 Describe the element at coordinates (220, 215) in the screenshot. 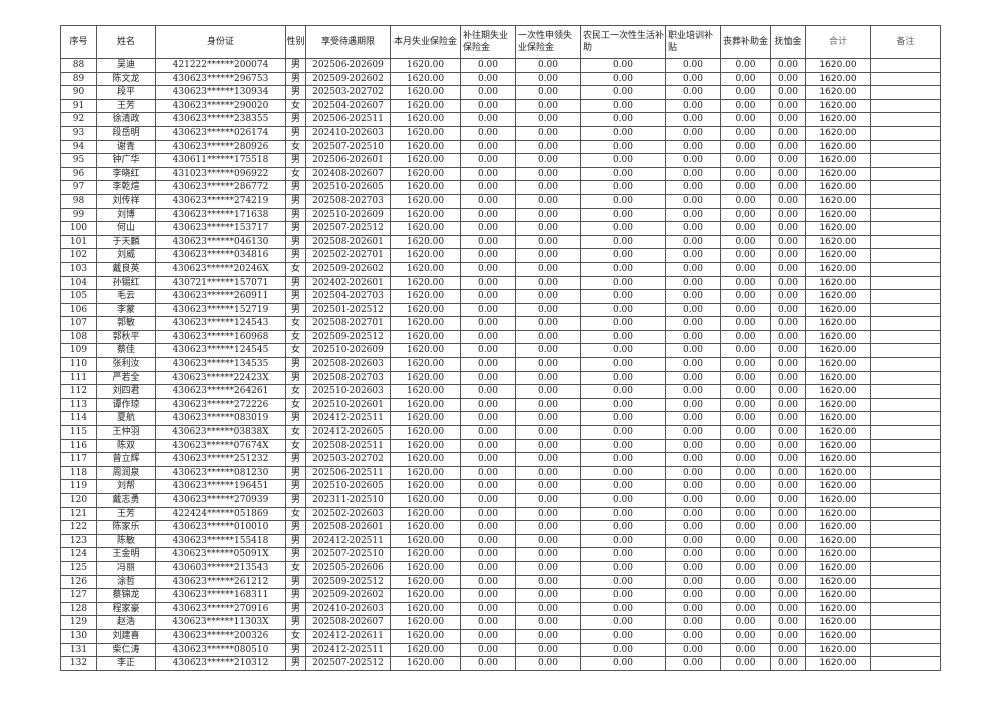

I see `col-id-cell: 430623******171638` at that location.